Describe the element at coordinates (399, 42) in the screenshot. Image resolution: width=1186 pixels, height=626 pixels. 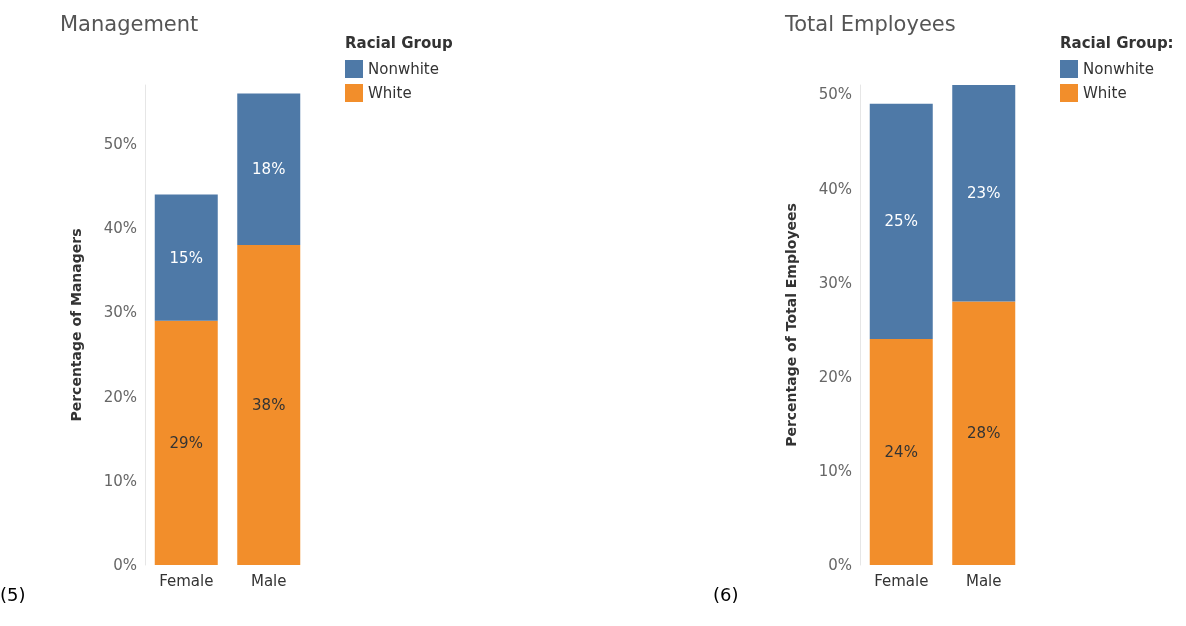
I see `legend-title: Racial Group` at that location.